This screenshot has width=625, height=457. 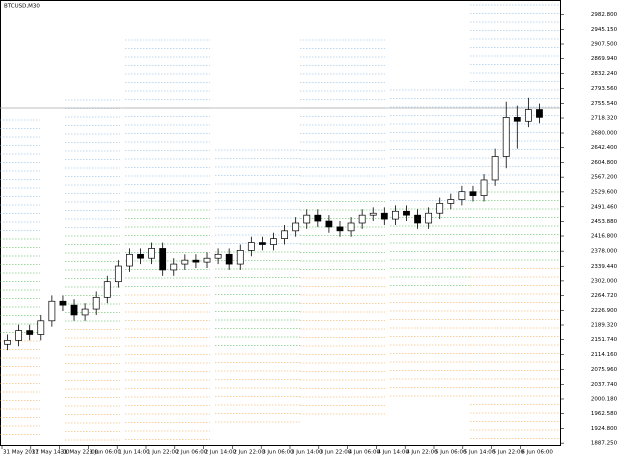 I want to click on x-tick-label: 31 May 2017, so click(x=21, y=453).